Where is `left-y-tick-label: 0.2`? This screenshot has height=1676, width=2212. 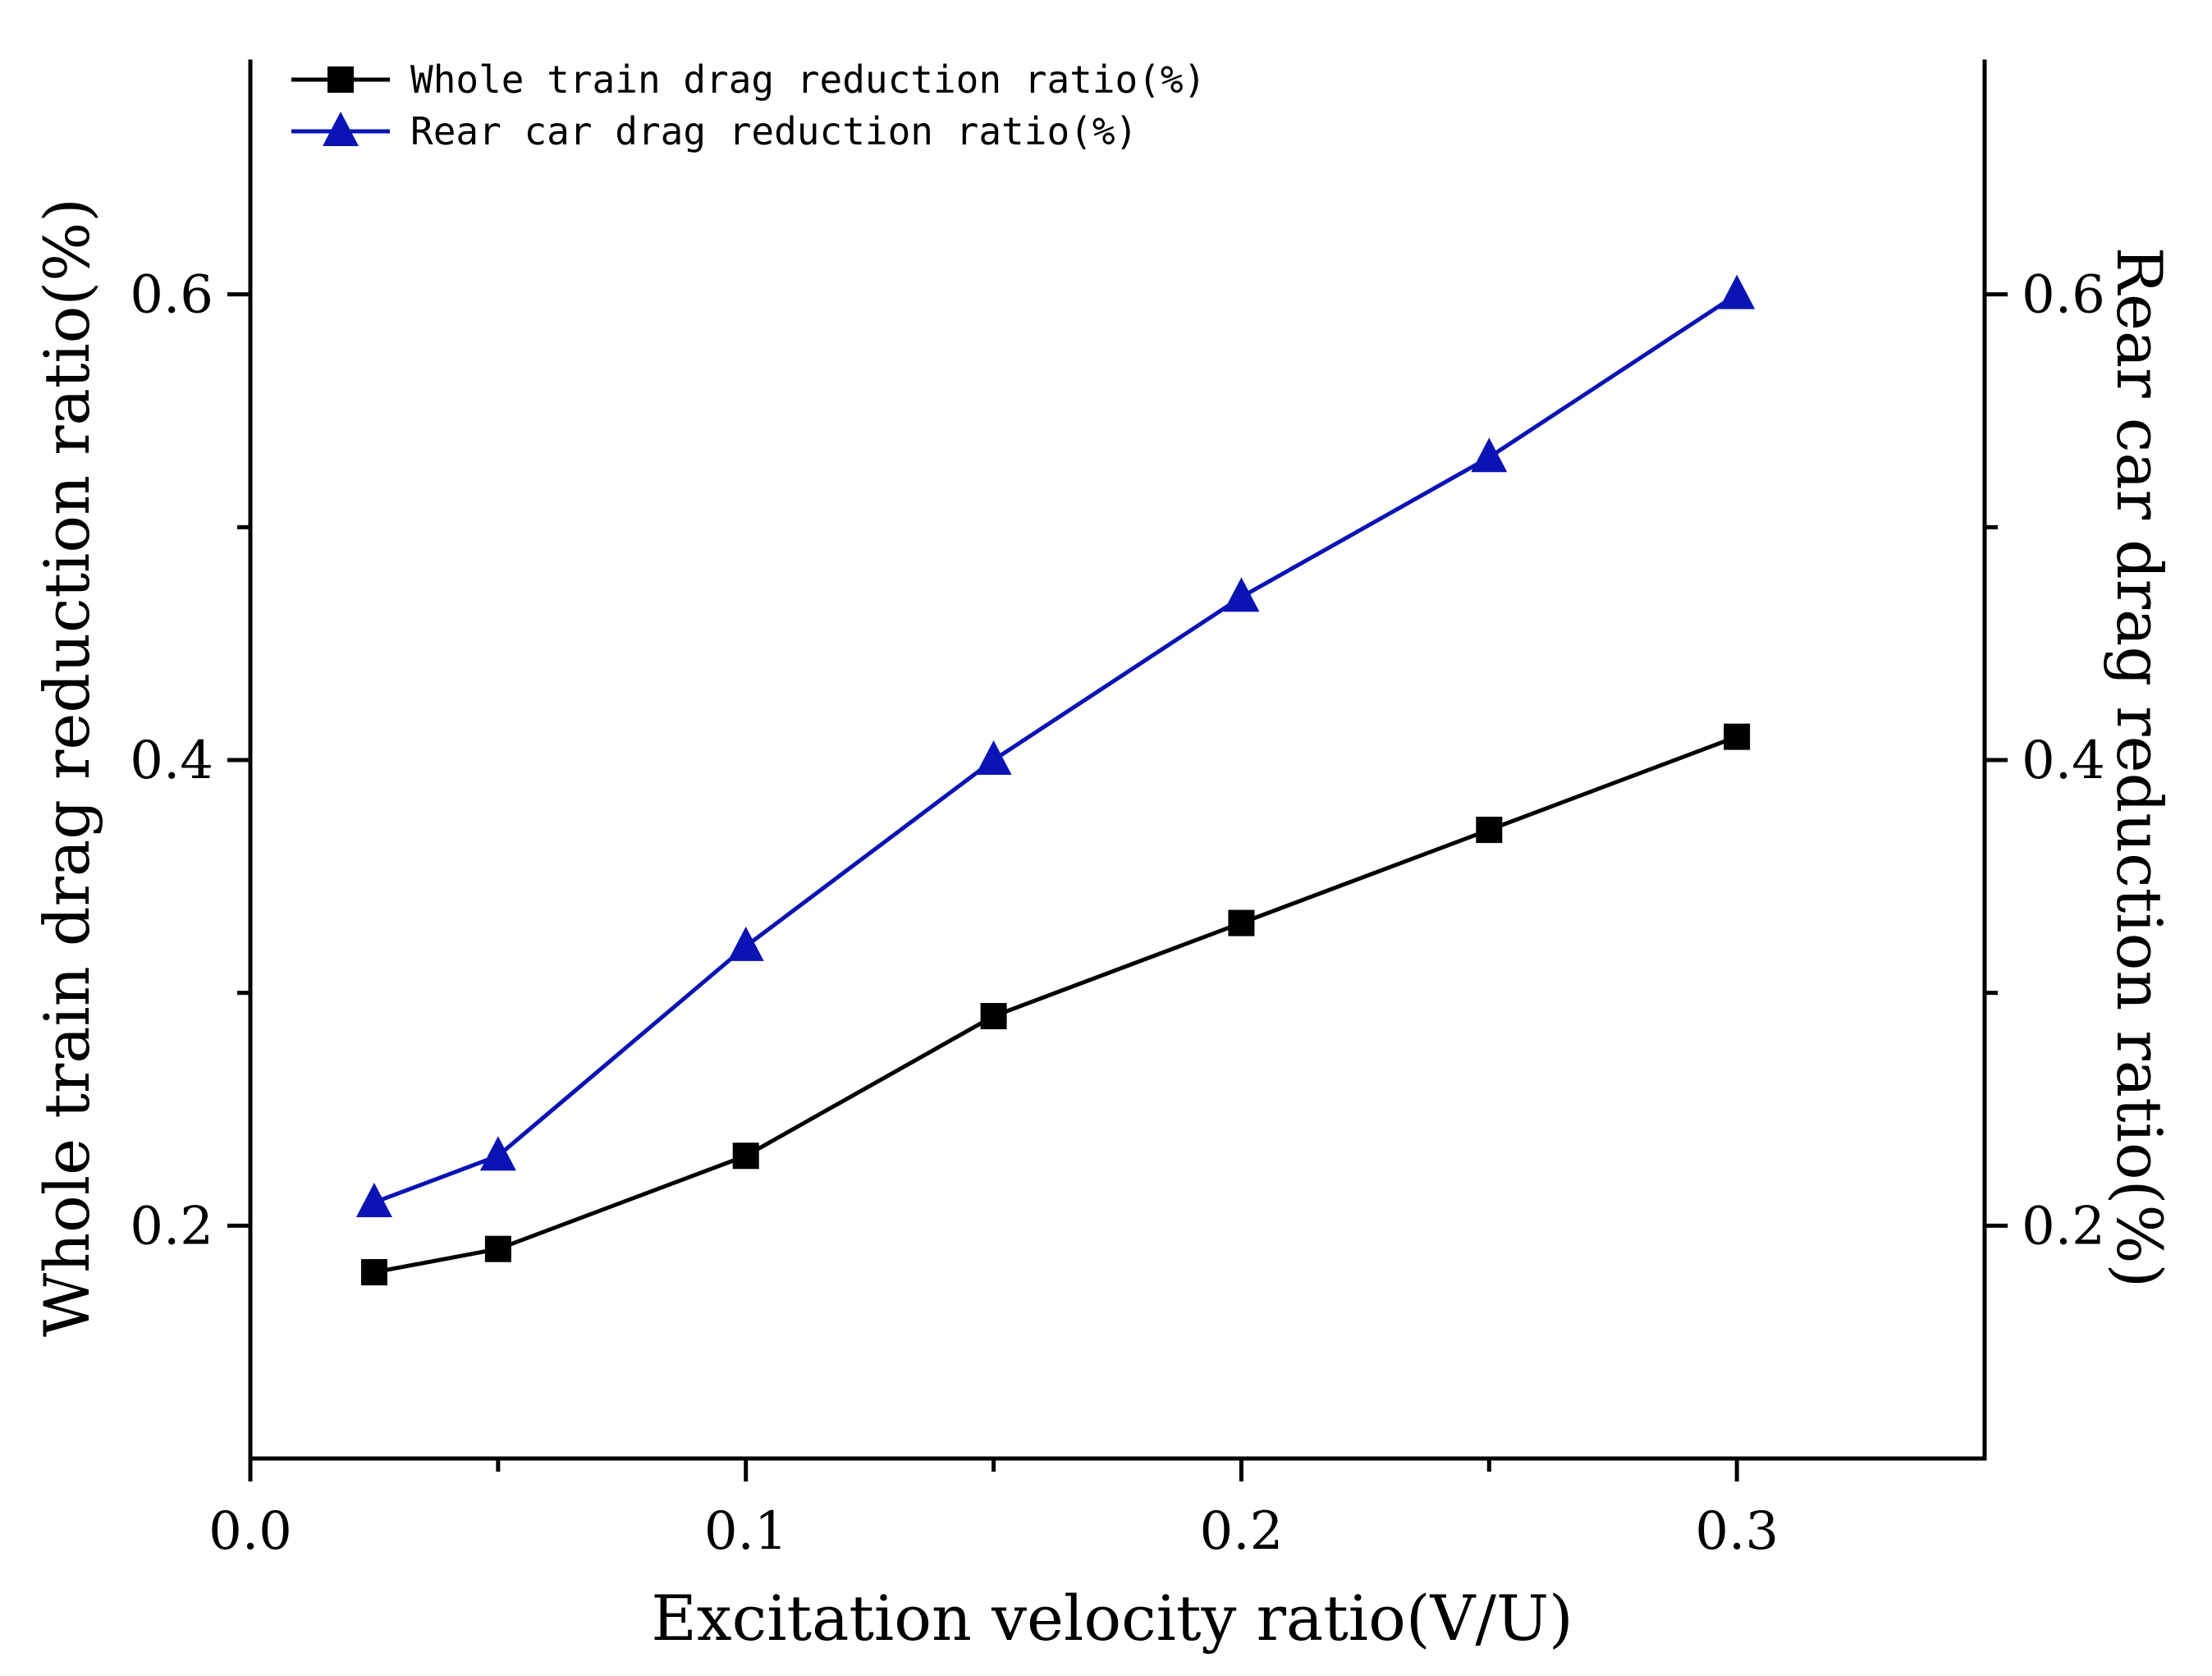 left-y-tick-label: 0.2 is located at coordinates (172, 1226).